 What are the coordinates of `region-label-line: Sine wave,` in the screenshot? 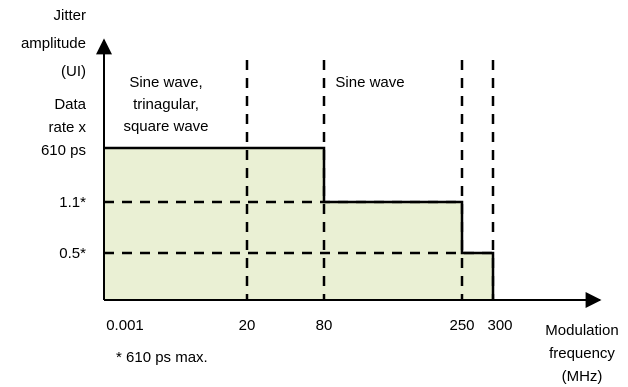 It's located at (165, 82).